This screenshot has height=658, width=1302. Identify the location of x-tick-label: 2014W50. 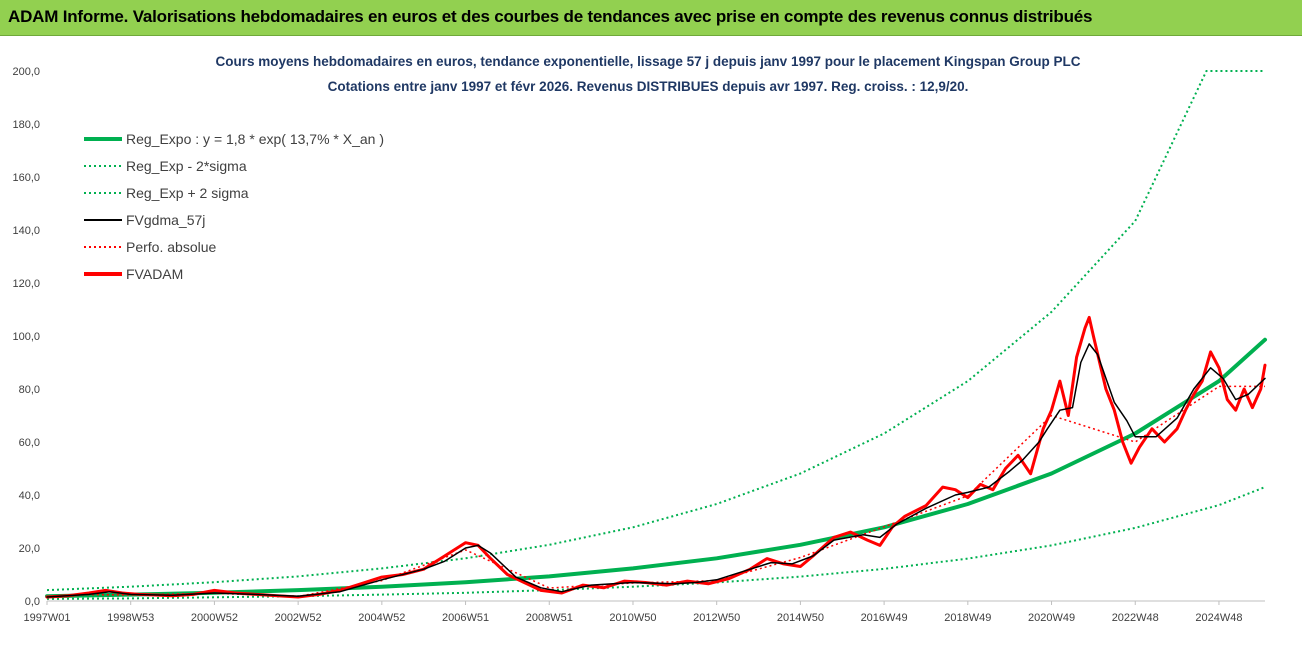
(800, 618).